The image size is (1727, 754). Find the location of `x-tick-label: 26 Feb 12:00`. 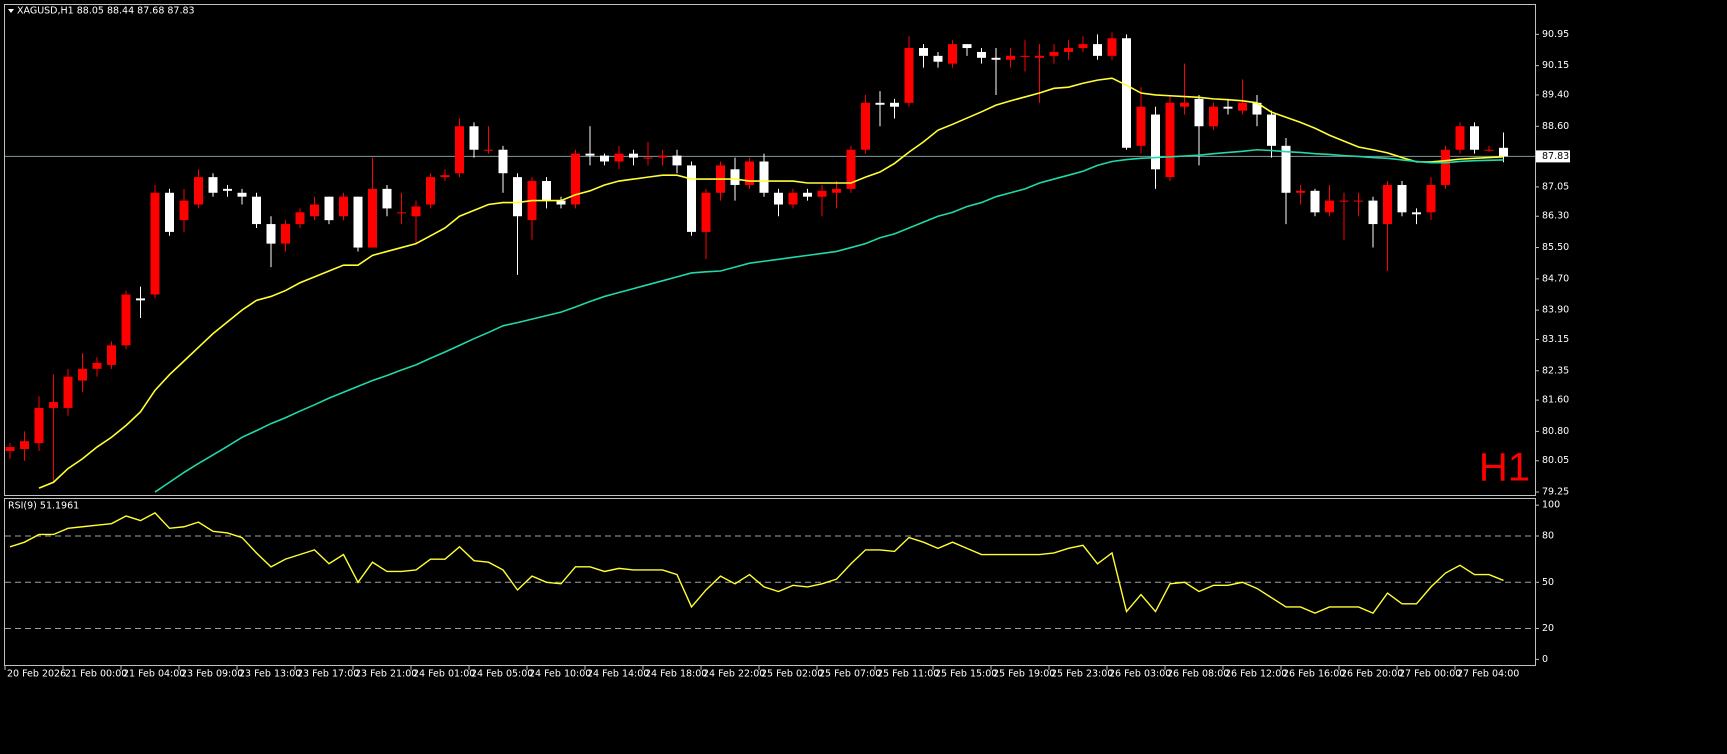

x-tick-label: 26 Feb 12:00 is located at coordinates (1256, 674).